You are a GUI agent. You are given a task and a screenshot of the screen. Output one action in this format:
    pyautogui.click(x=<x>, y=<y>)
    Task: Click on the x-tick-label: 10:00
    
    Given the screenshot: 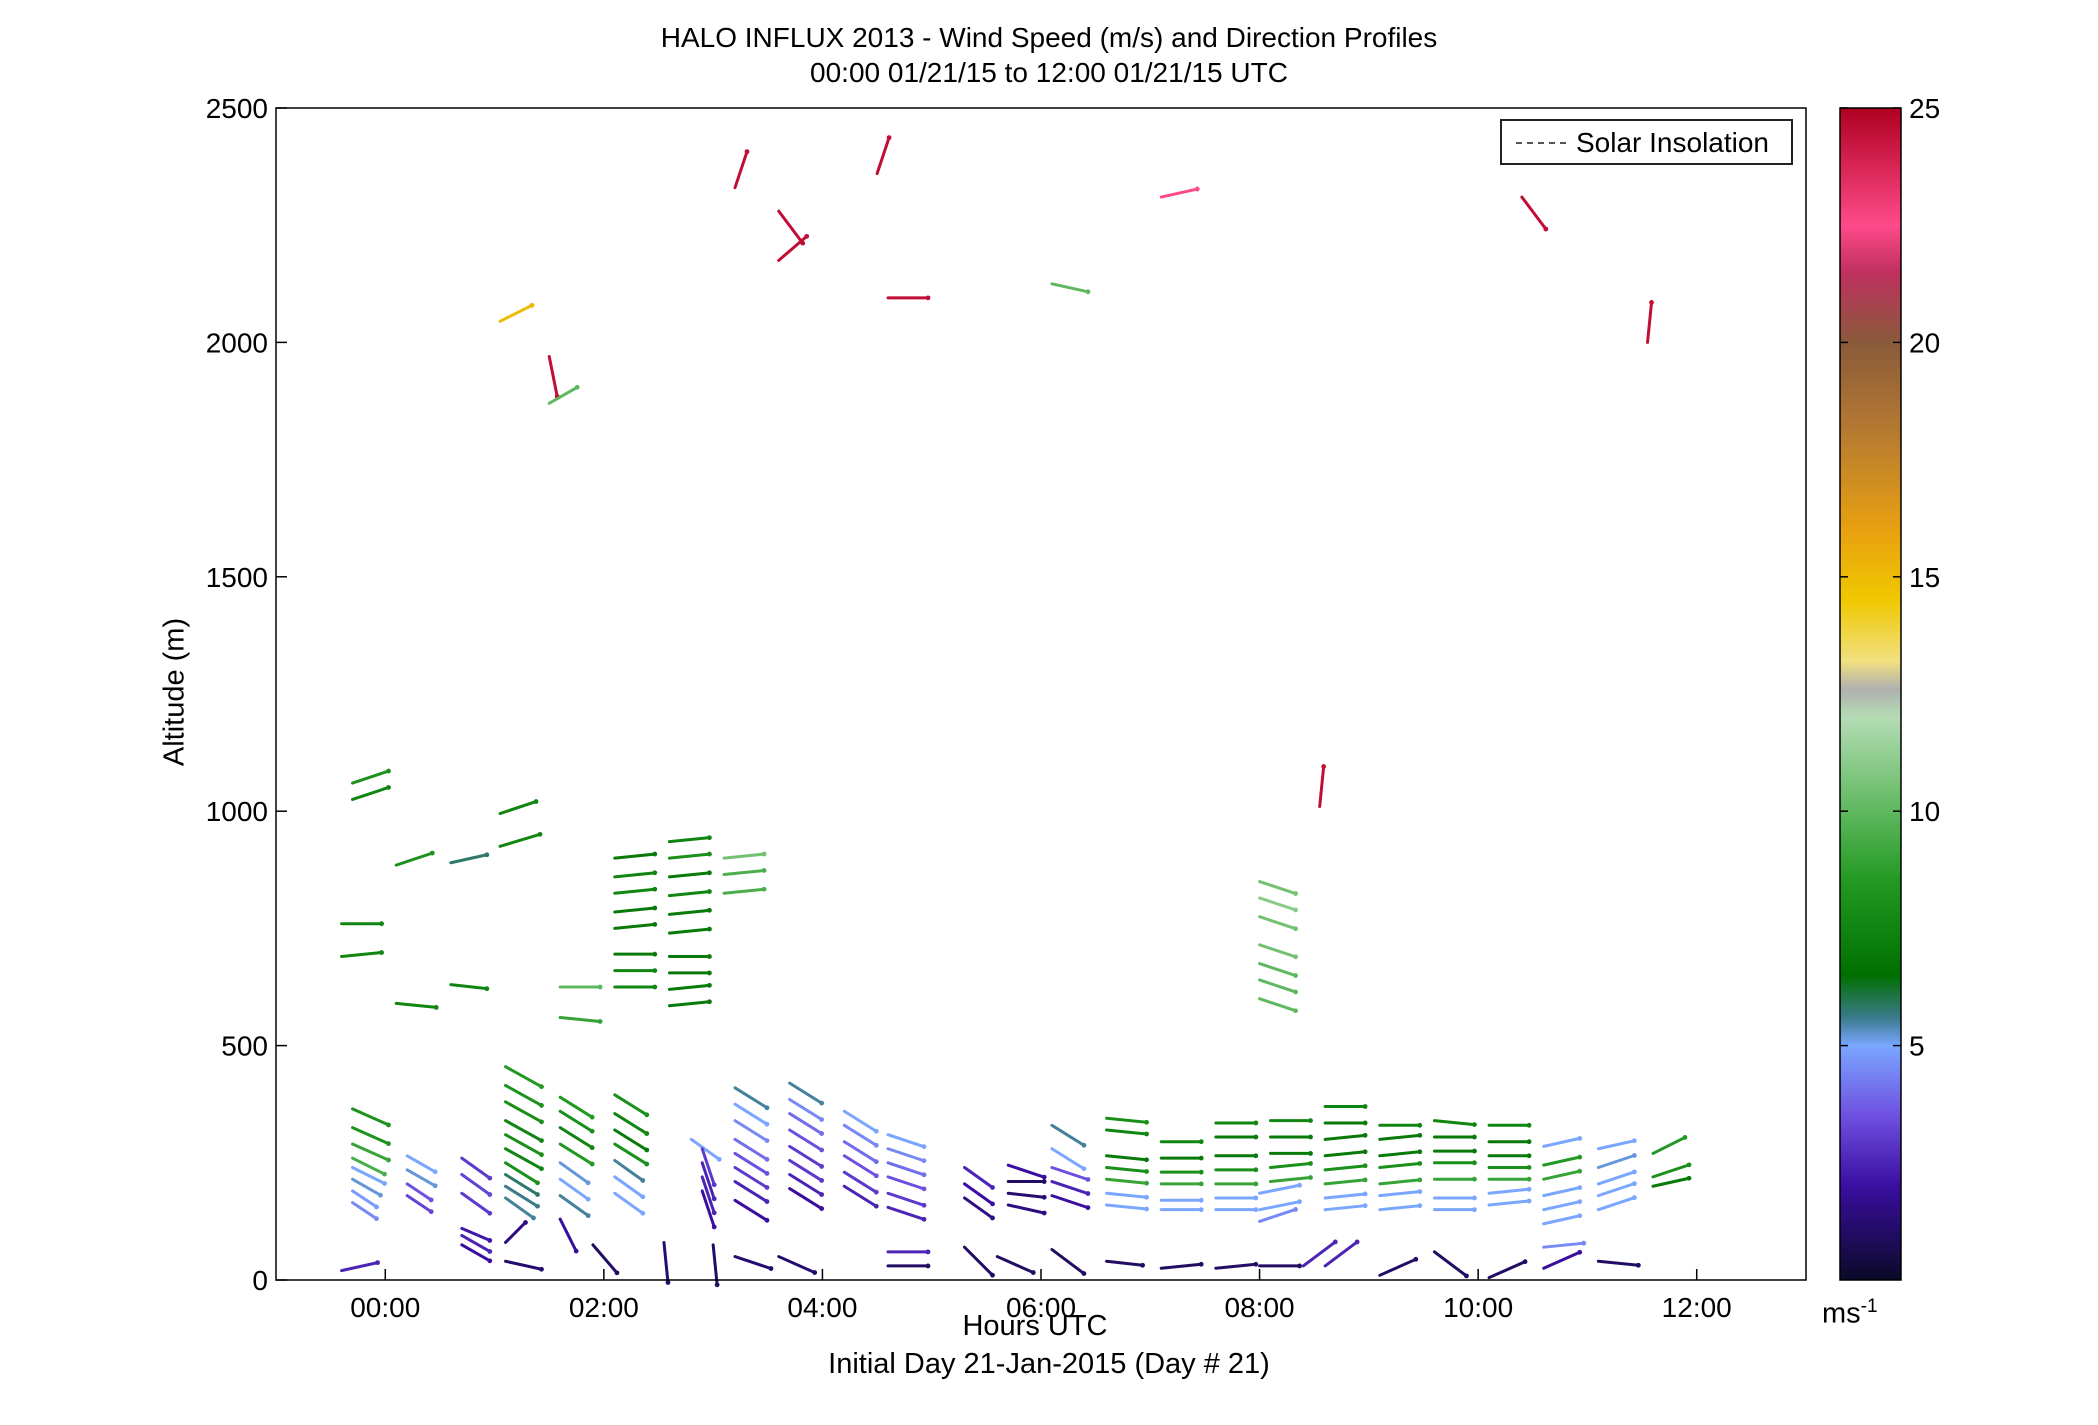 What is the action you would take?
    pyautogui.click(x=1478, y=1307)
    